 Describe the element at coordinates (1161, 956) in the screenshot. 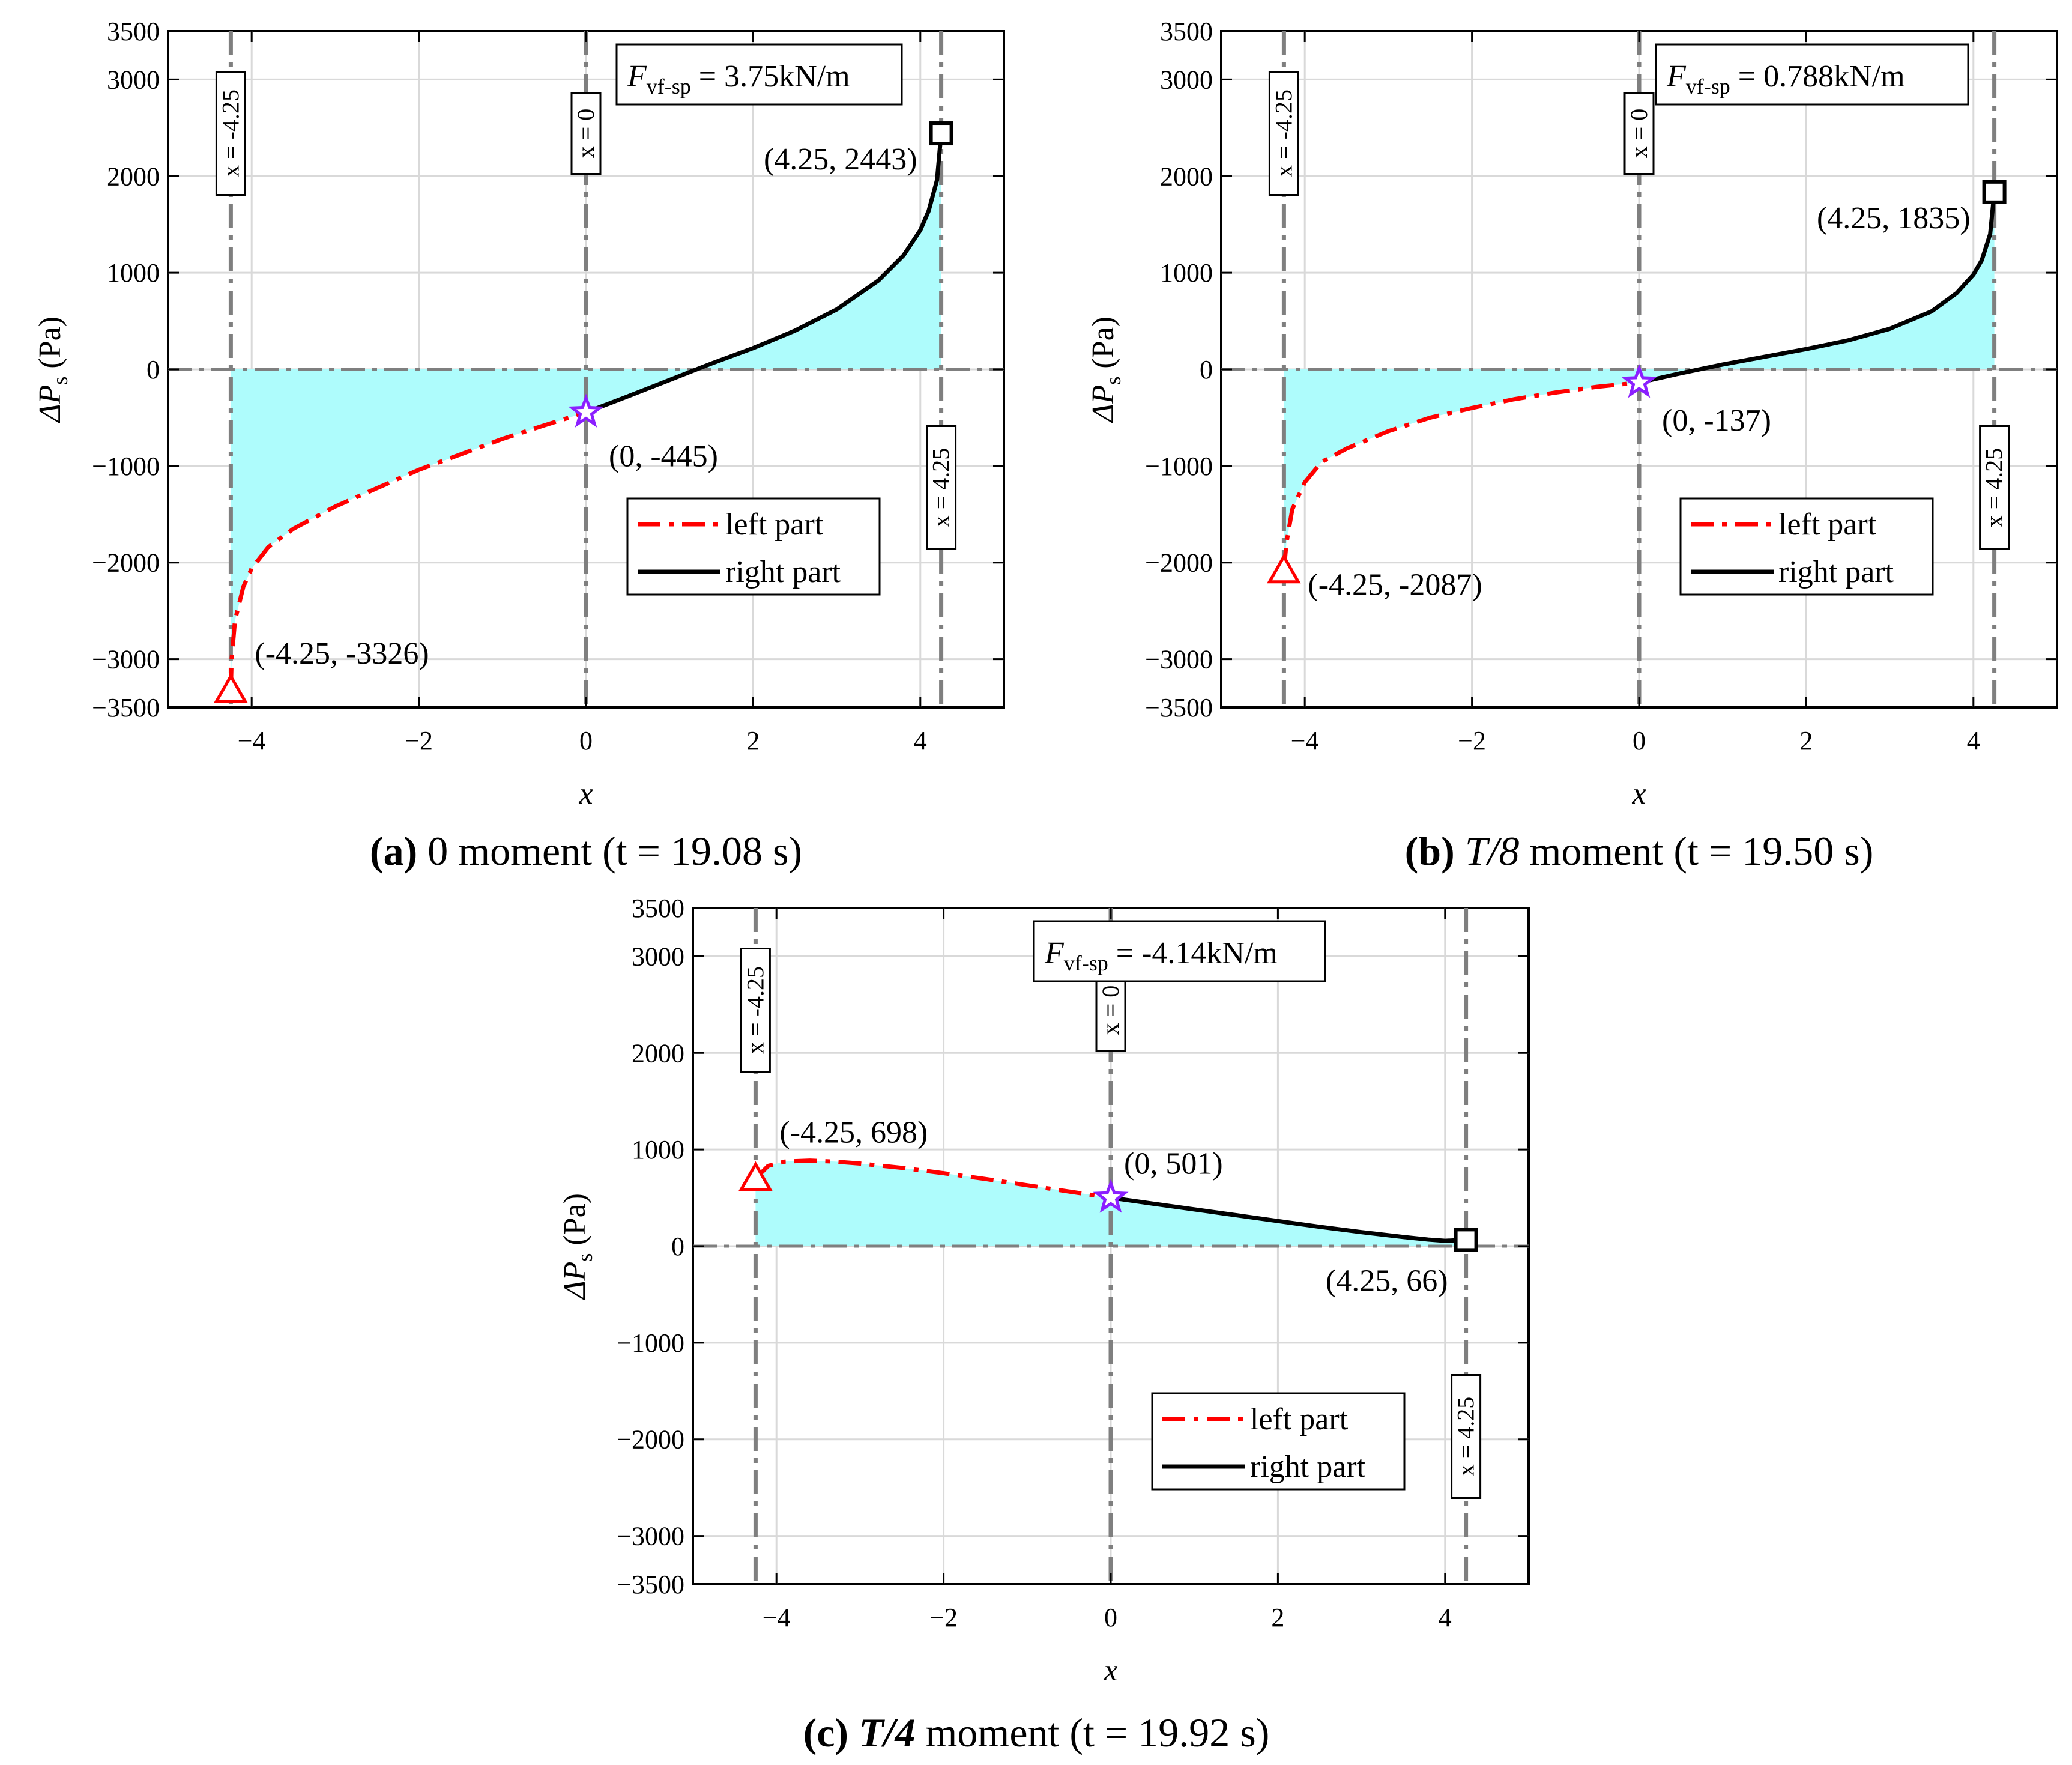

I see `svg-text: Fvf-sp = -4.14kN/m` at that location.